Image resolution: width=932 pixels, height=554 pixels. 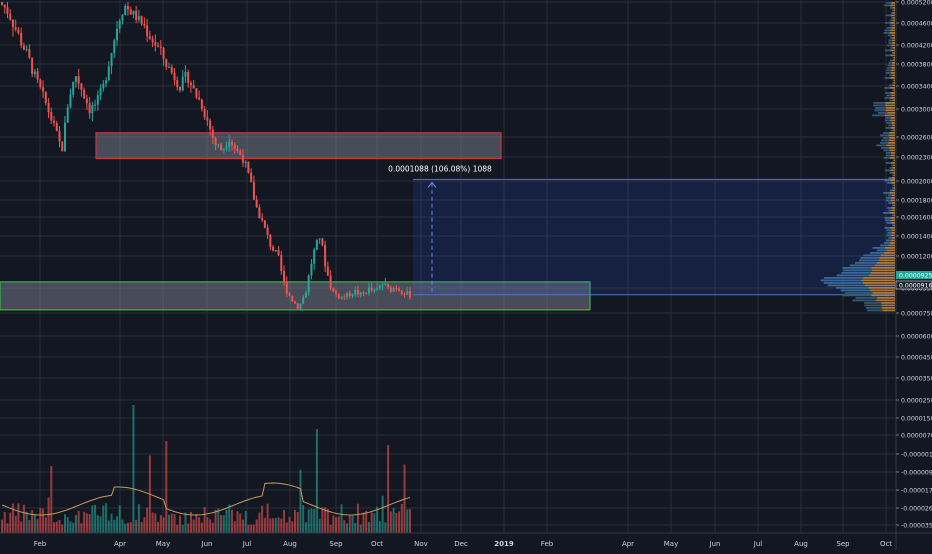 I want to click on price-tick-label: 0.0003000, so click(x=916, y=110).